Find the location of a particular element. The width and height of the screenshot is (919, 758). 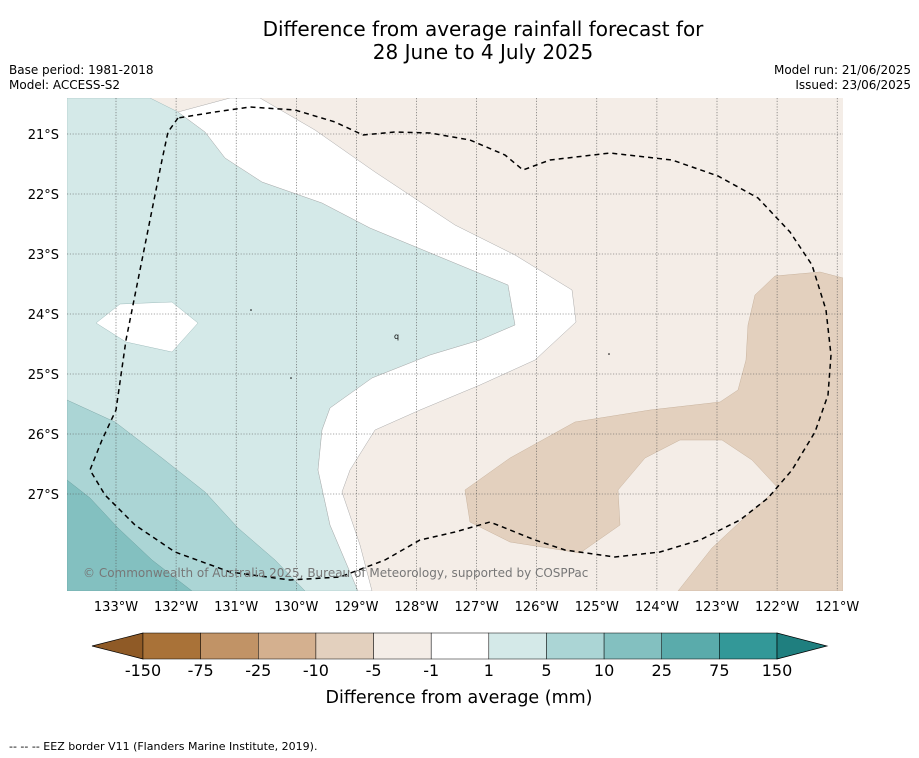

lon-label: 126°W is located at coordinates (537, 607).